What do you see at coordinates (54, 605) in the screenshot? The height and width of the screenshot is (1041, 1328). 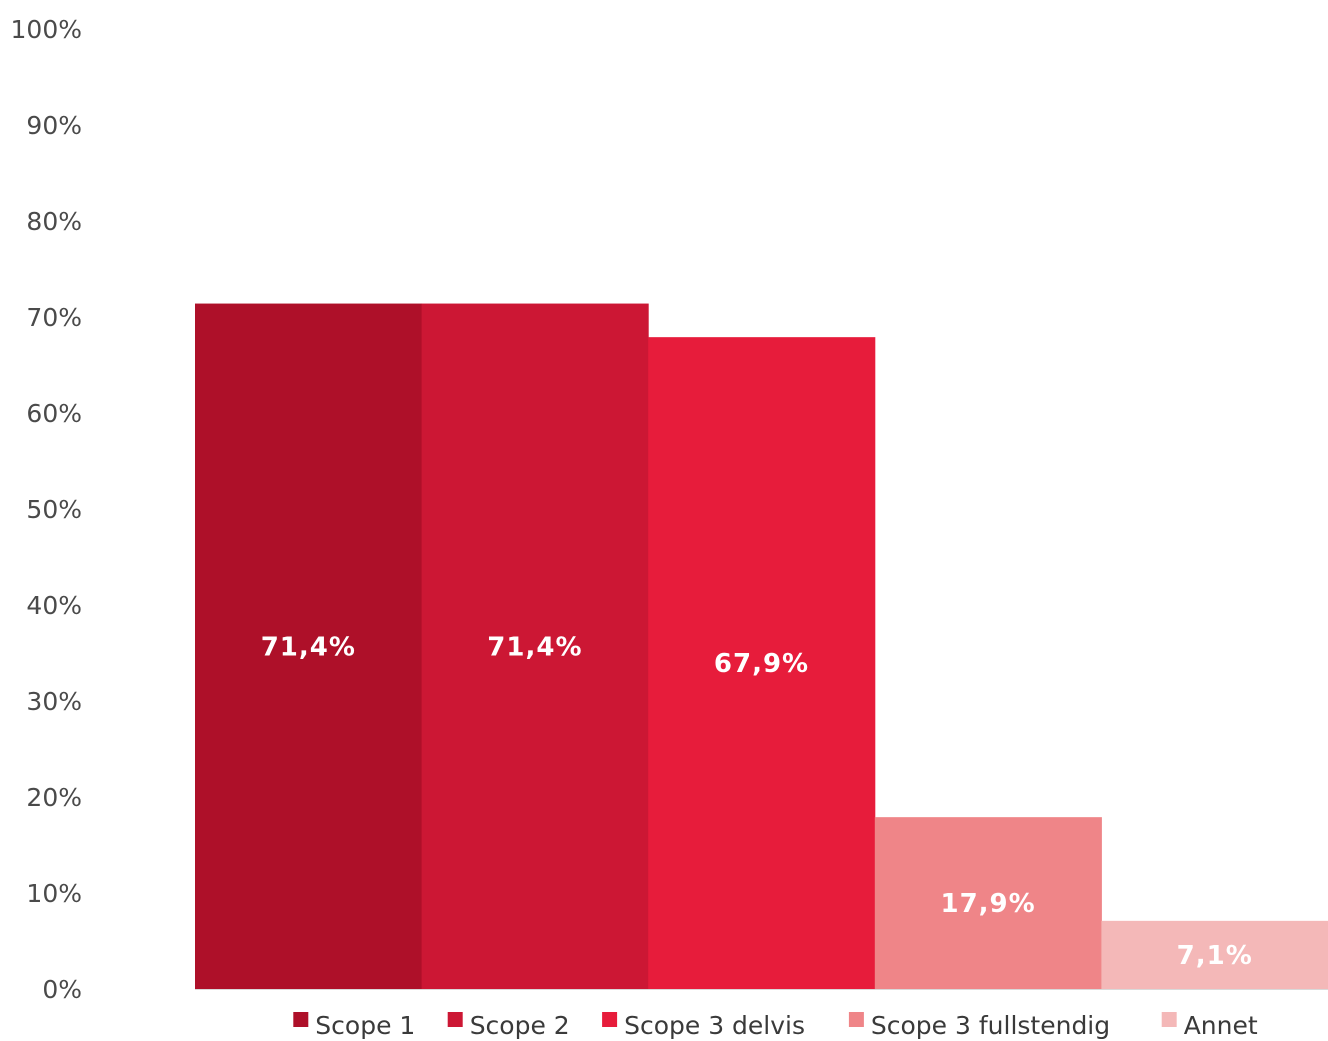 I see `y-tick-label: 40%` at bounding box center [54, 605].